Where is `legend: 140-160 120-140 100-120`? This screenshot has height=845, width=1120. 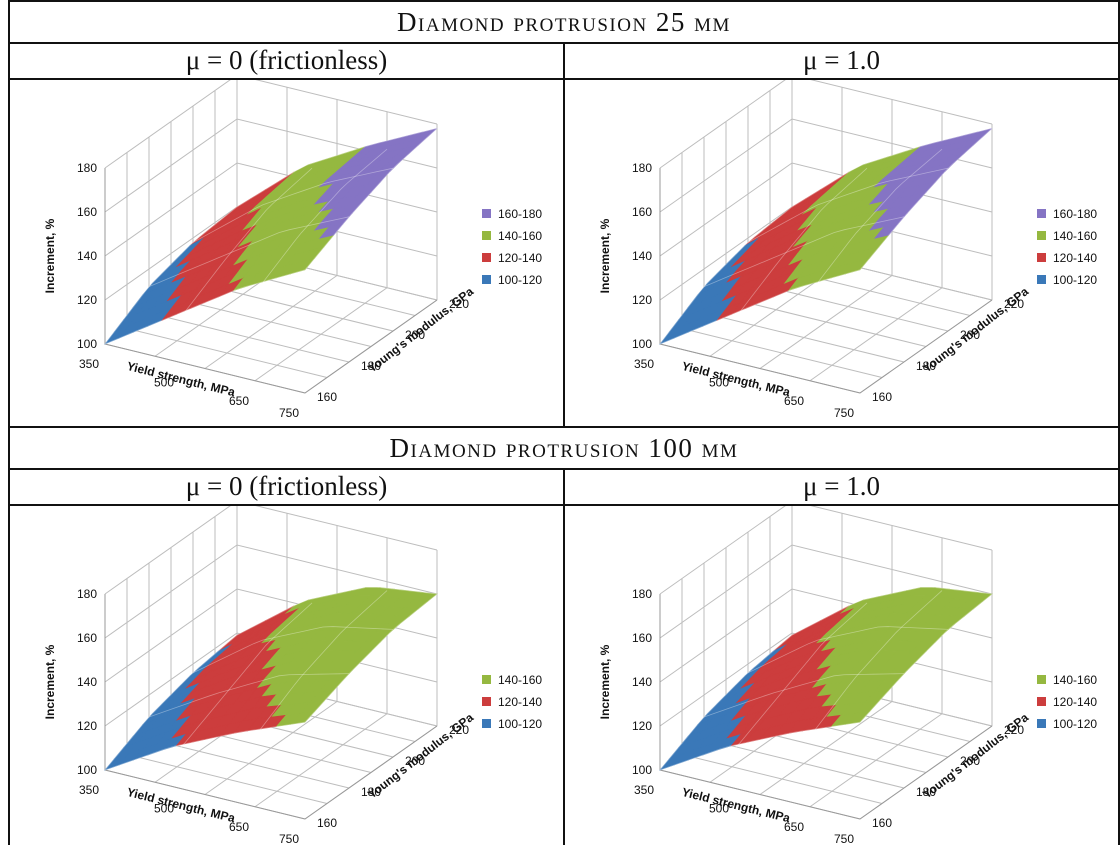 legend: 140-160 120-140 100-120 is located at coordinates (1067, 702).